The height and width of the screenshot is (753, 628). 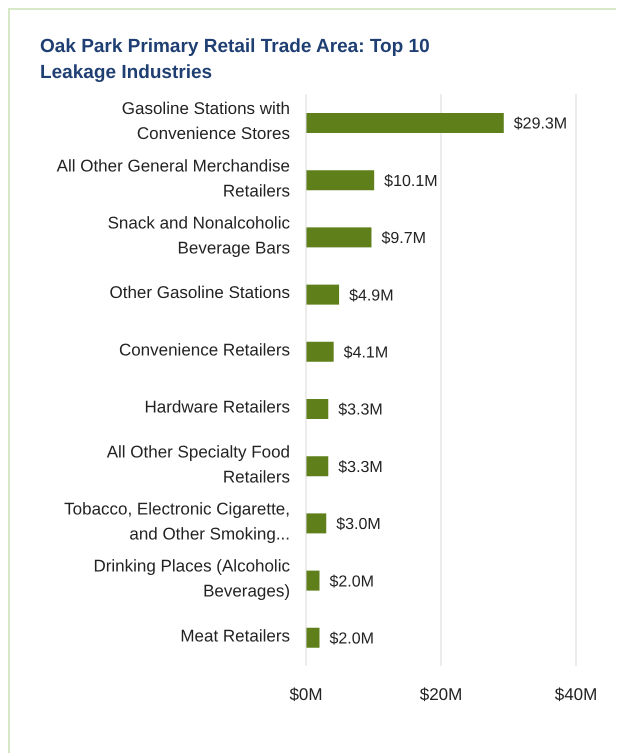 I want to click on x-tick-label: $0M, so click(x=306, y=694).